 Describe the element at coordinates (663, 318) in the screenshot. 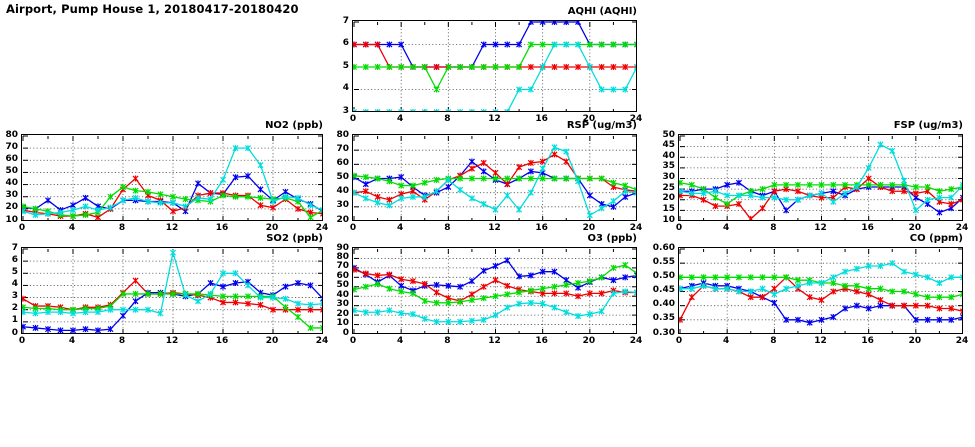

I see `y-tick-label: 0.35` at that location.